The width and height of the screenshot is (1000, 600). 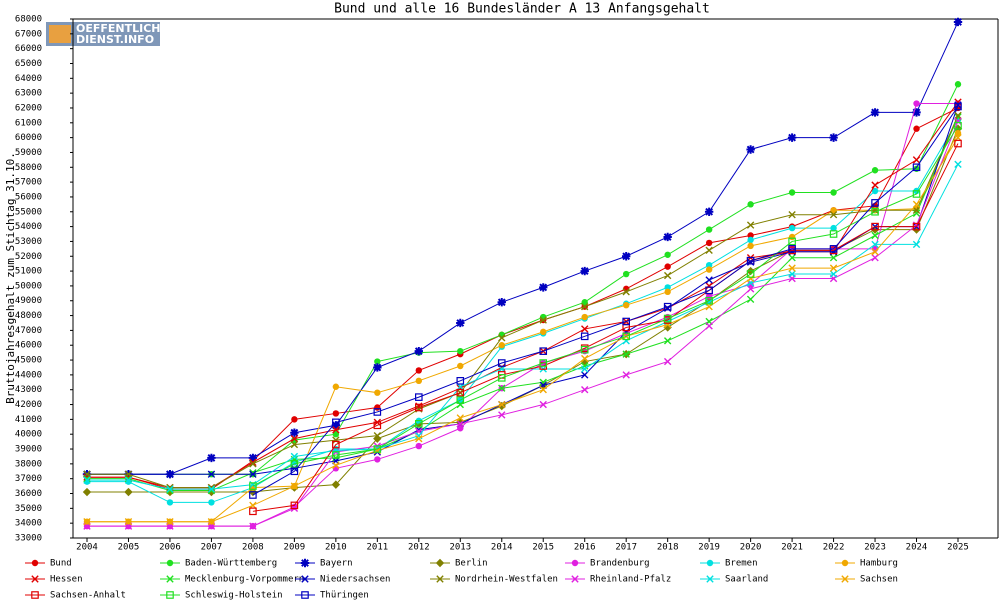 What do you see at coordinates (28, 94) in the screenshot?
I see `y-tick-label: 63000` at bounding box center [28, 94].